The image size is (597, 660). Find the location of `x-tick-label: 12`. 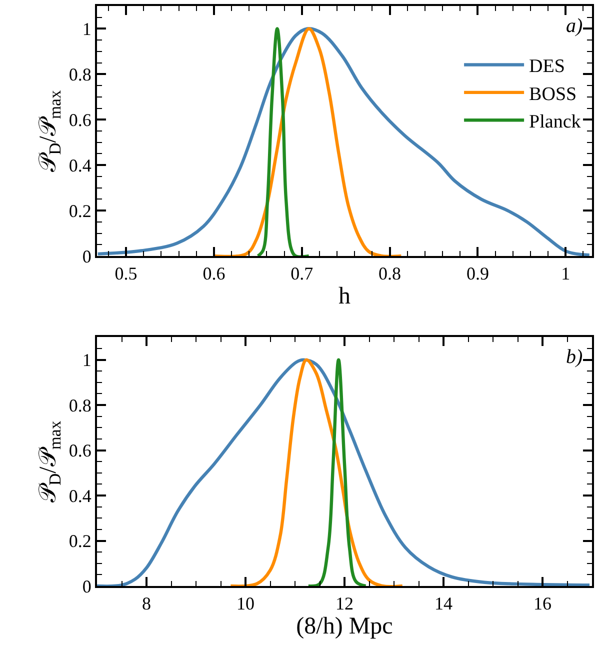

x-tick-label: 12 is located at coordinates (345, 604).